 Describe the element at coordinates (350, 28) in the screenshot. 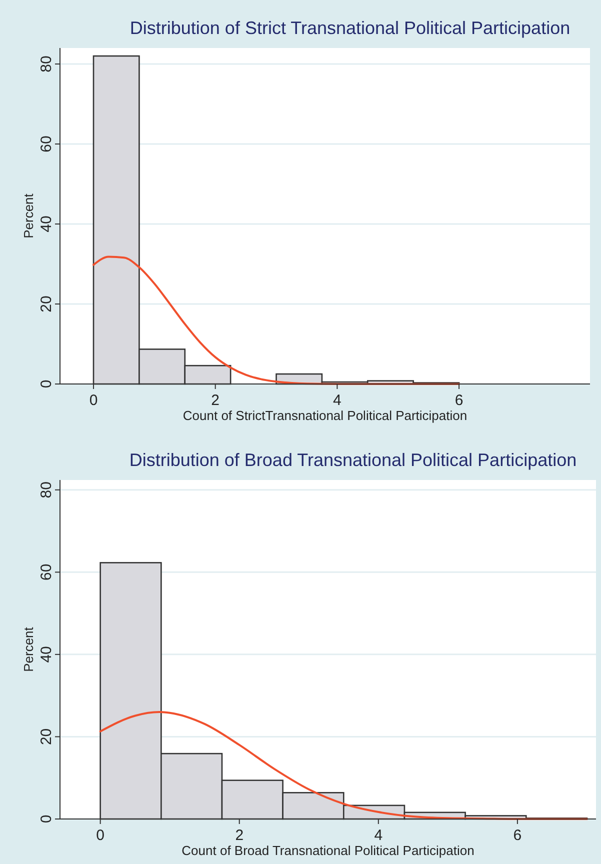

I see `chart-title: Distribution of Strict Transnational Political Participation` at that location.